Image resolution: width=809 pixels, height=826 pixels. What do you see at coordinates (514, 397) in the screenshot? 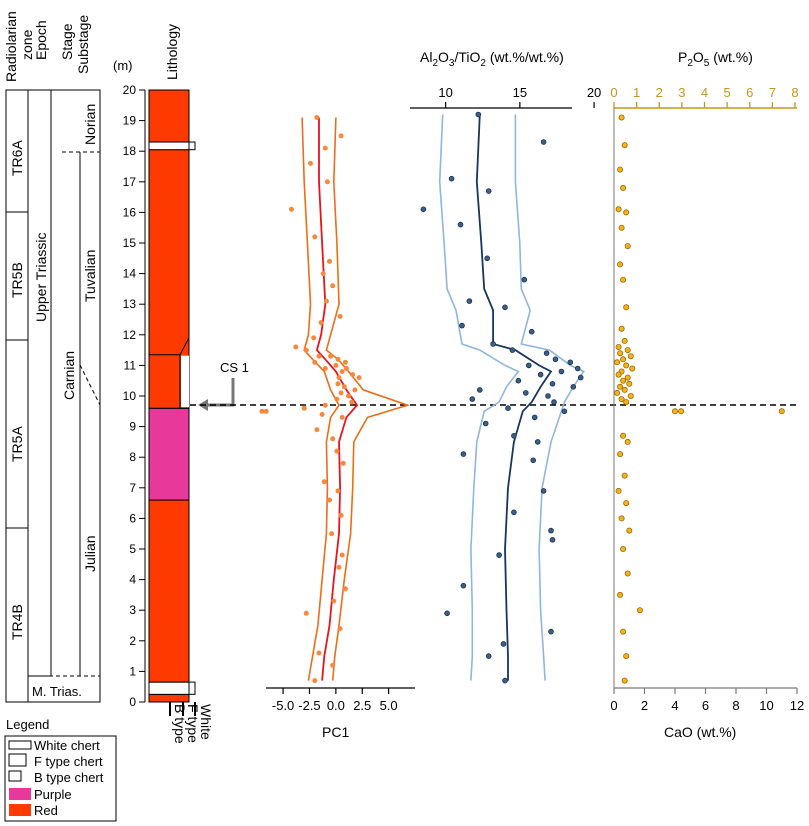
I see `al-mean-line` at bounding box center [514, 397].